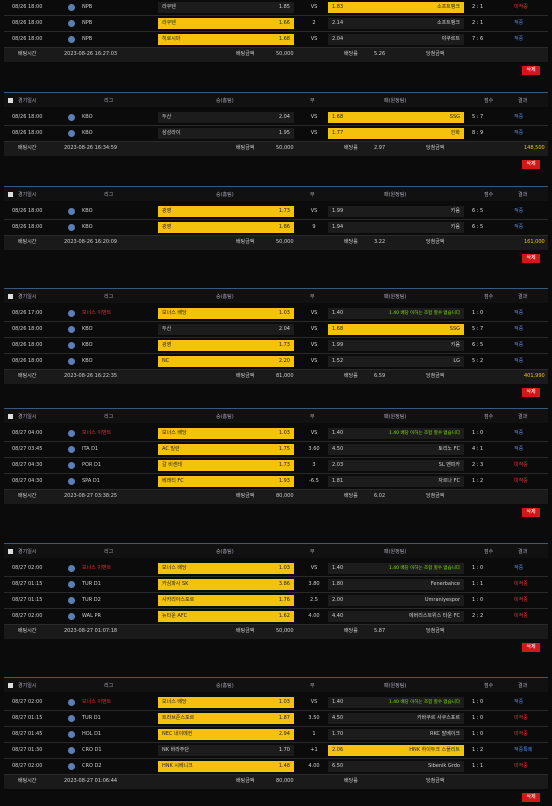 The width and height of the screenshot is (552, 806). Describe the element at coordinates (226, 465) in the screenshot. I see `home-pick: 갈 비센테 1.73` at that location.